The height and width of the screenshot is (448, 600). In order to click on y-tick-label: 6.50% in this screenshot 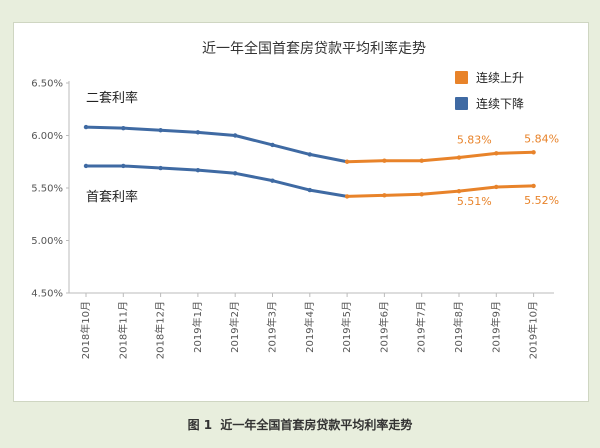, I will do `click(47, 84)`.